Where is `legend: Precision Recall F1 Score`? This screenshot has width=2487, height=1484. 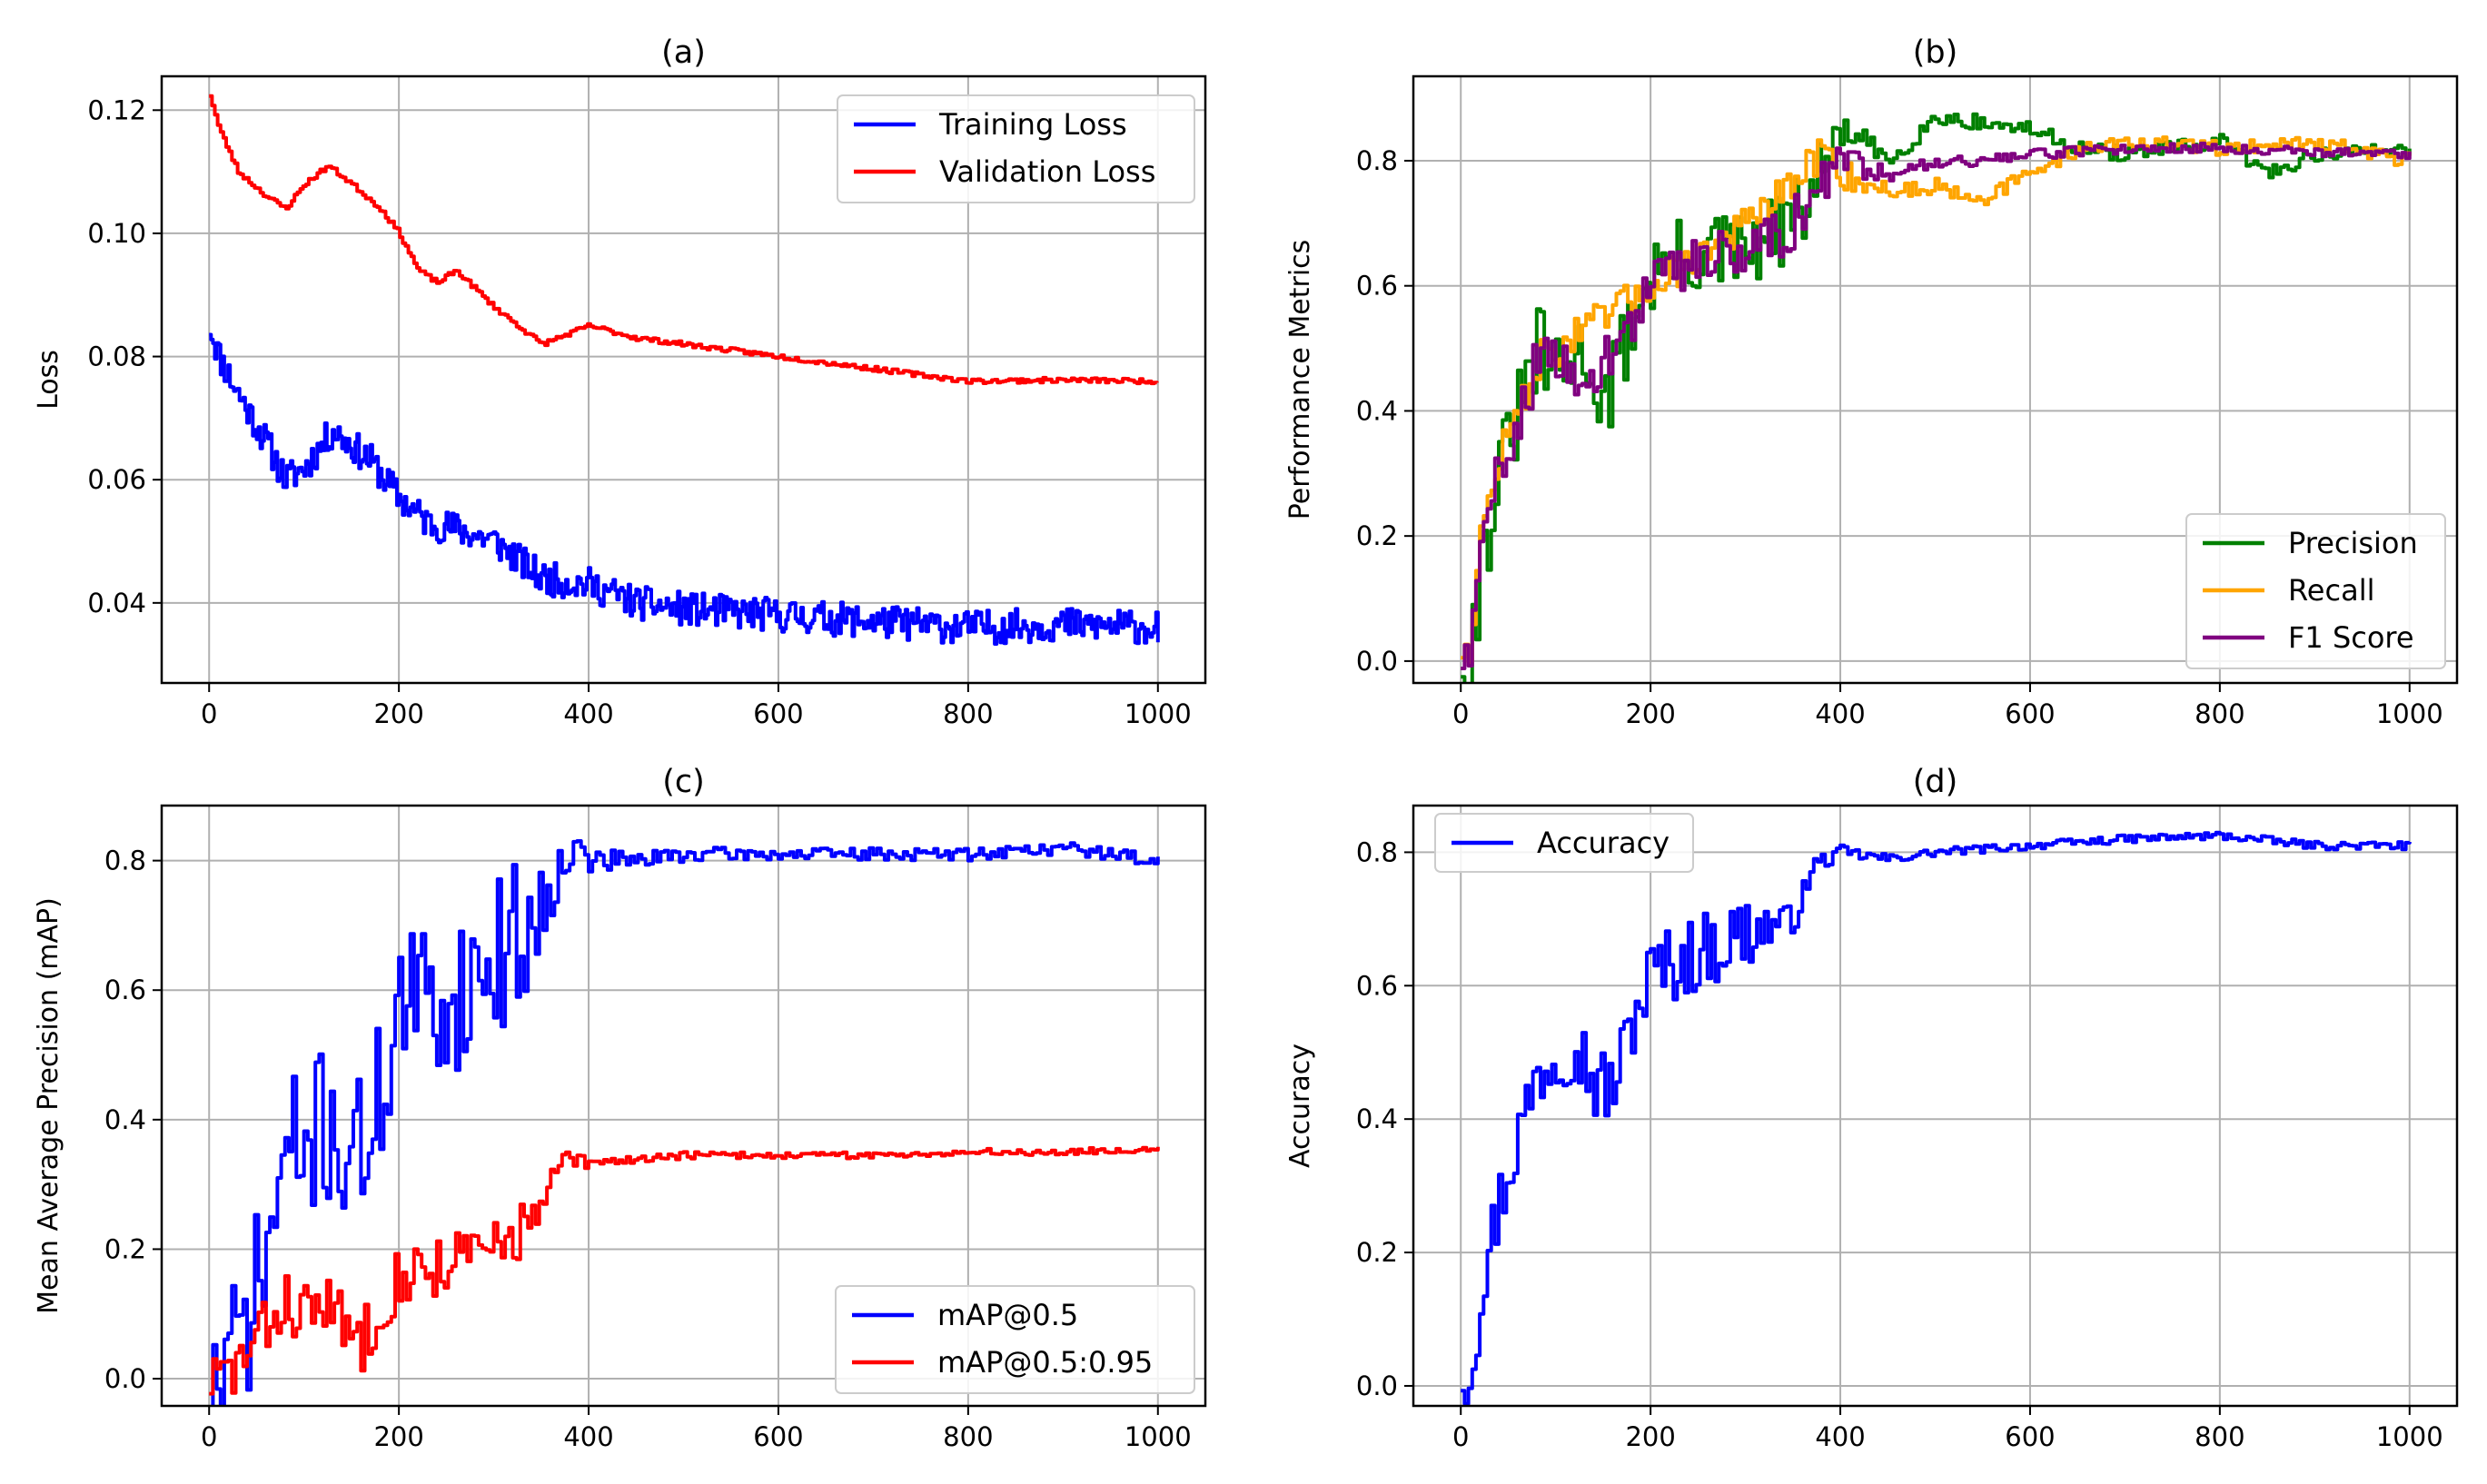
legend: Precision Recall F1 Score is located at coordinates (2315, 591).